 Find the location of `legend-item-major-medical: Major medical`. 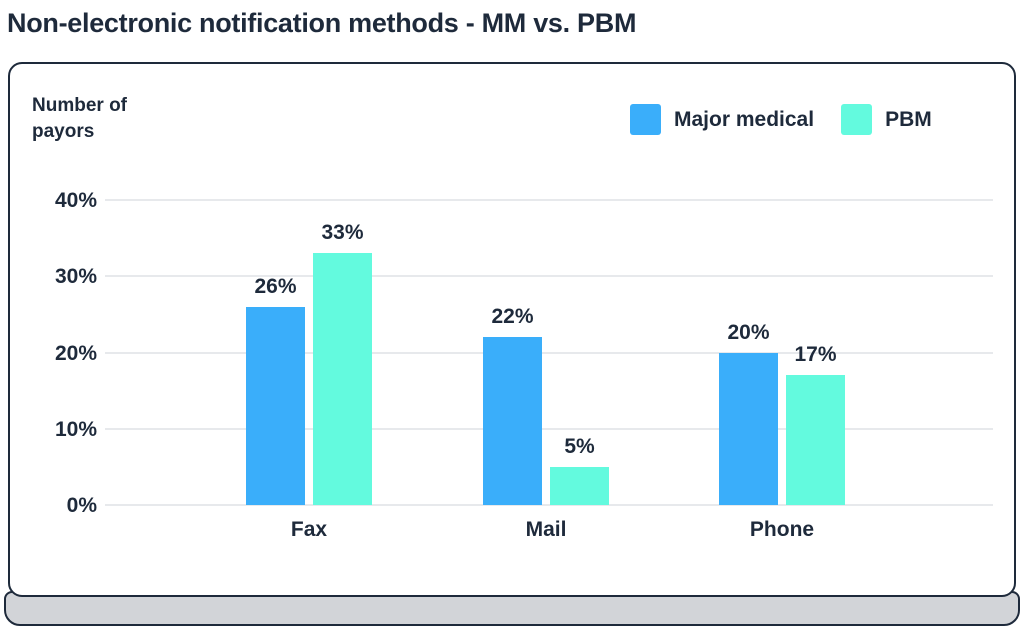

legend-item-major-medical: Major medical is located at coordinates (722, 119).